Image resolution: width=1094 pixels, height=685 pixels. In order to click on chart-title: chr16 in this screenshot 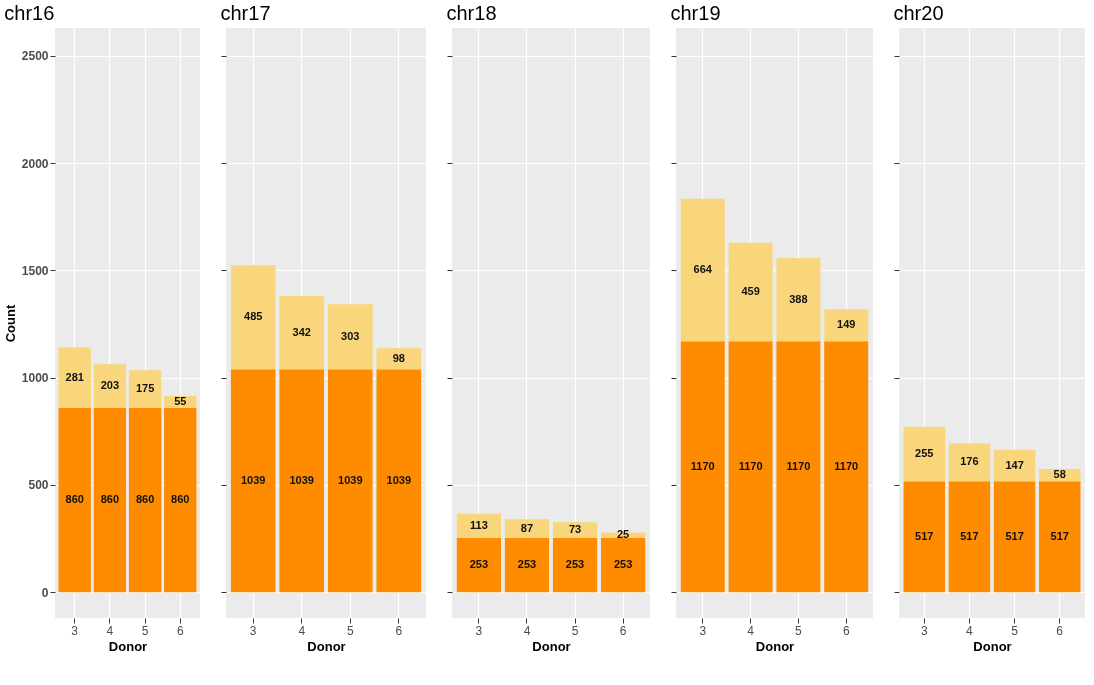, I will do `click(29, 13)`.